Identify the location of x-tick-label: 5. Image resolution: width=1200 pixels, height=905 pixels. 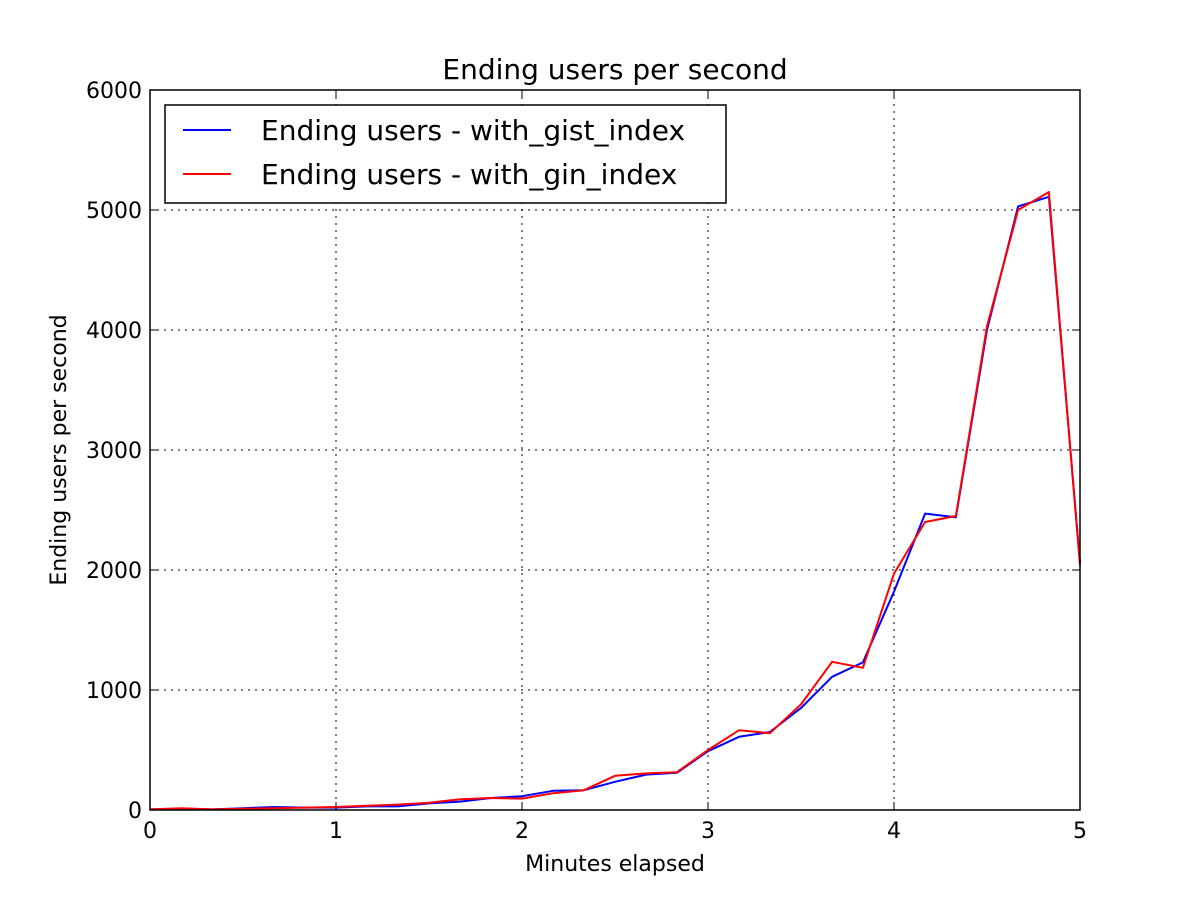
(1080, 831).